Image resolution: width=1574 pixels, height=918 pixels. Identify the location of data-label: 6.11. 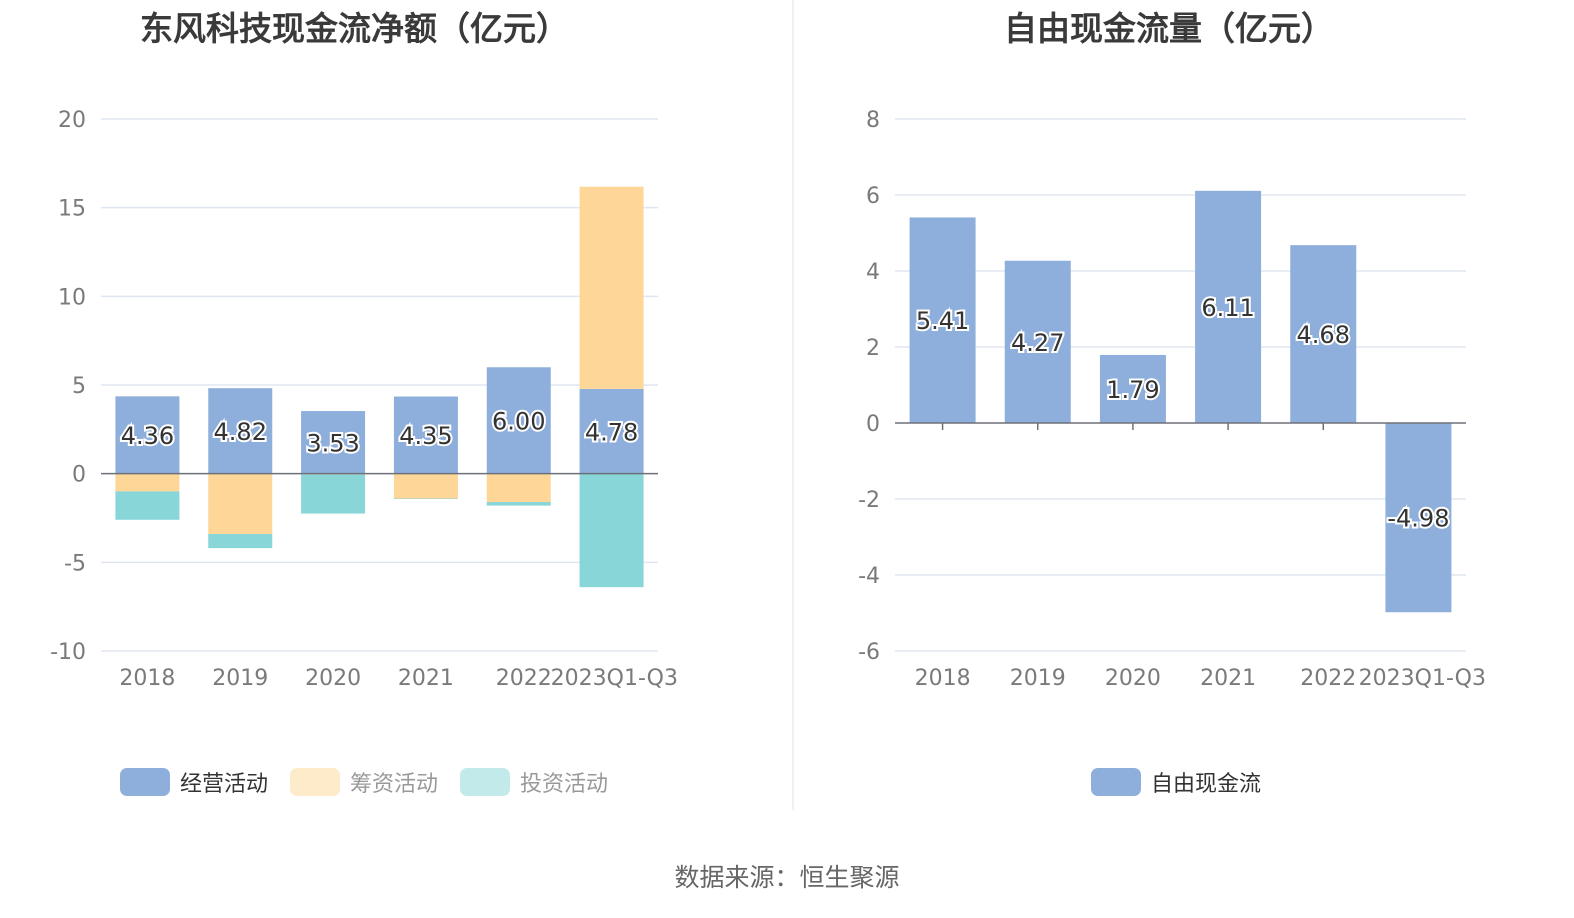
(1227, 308).